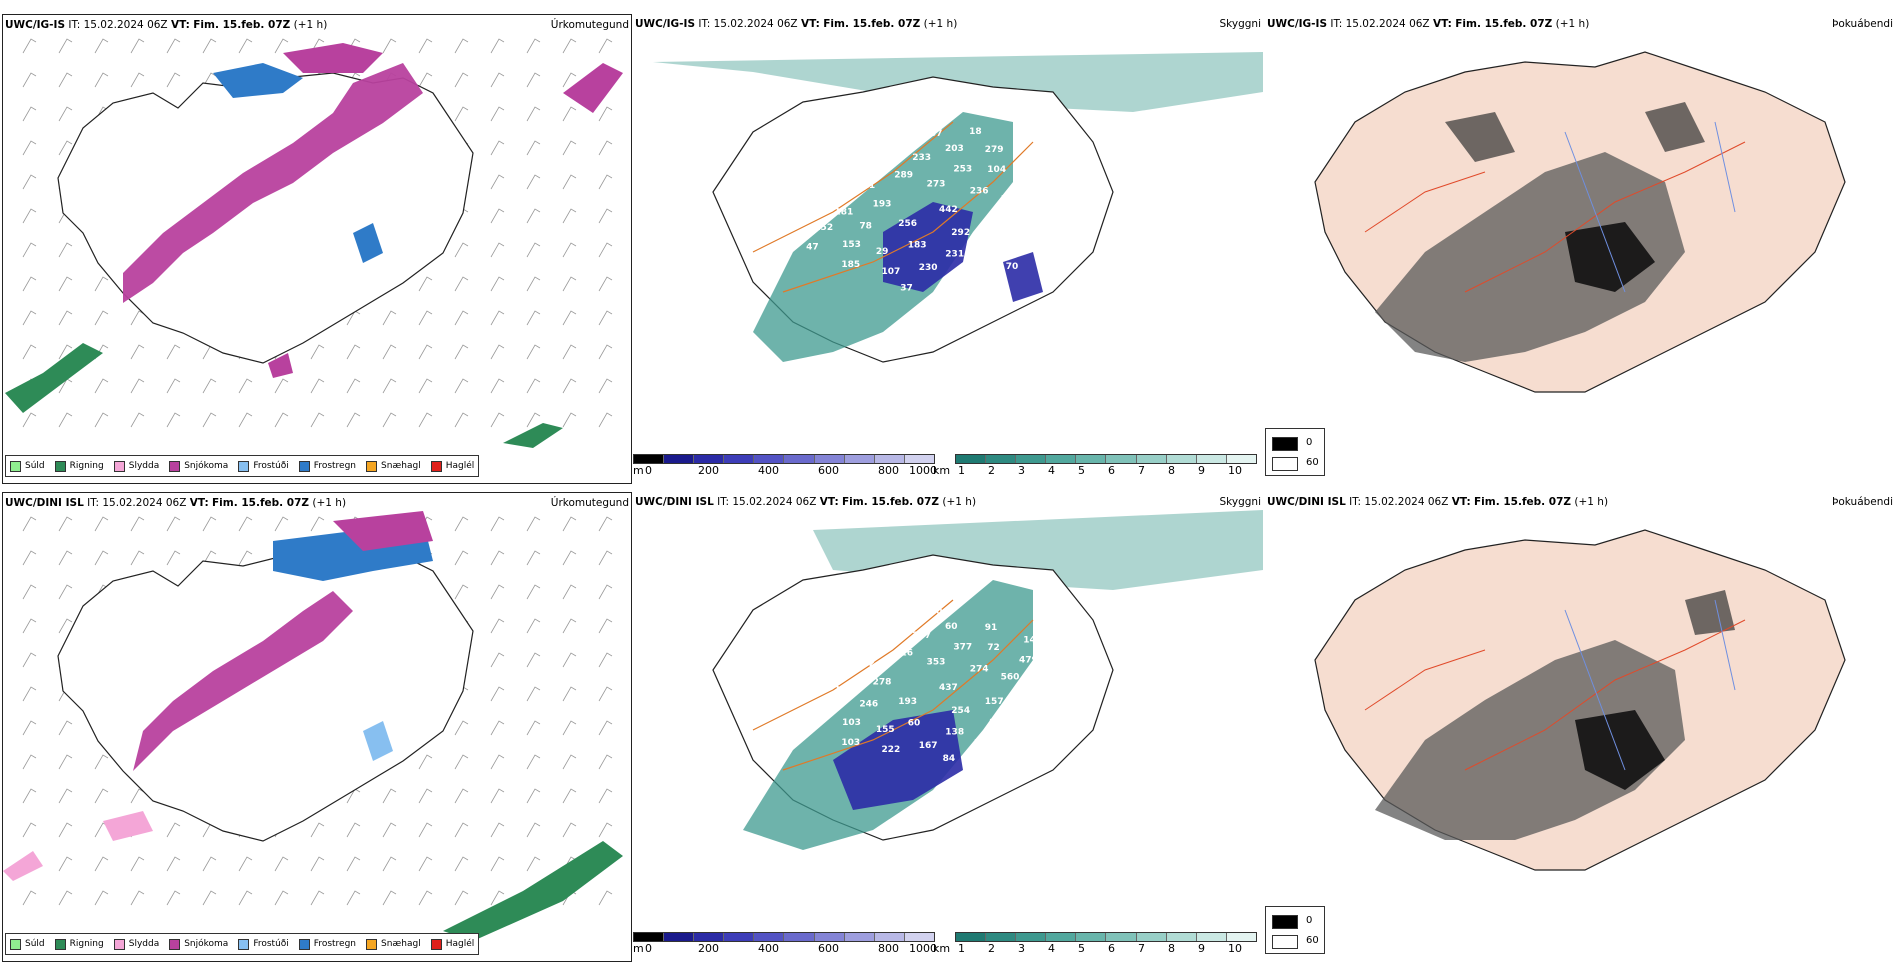 This screenshot has width=1900, height=962. I want to click on fog-legend-swatch, so click(1285, 464).